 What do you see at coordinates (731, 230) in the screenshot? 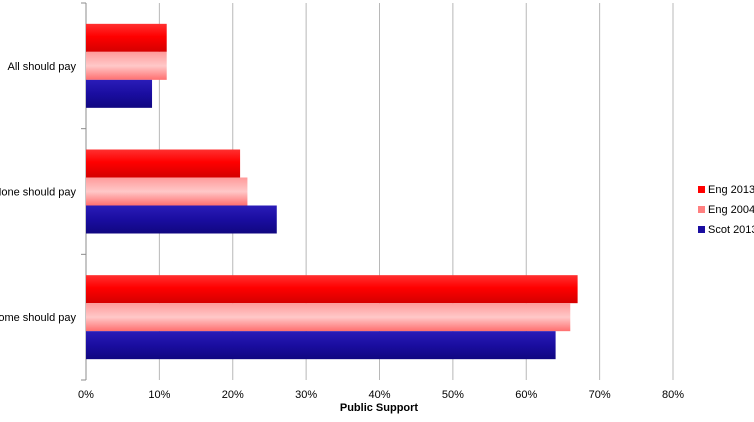
I see `legend-label: Scot 2013` at bounding box center [731, 230].